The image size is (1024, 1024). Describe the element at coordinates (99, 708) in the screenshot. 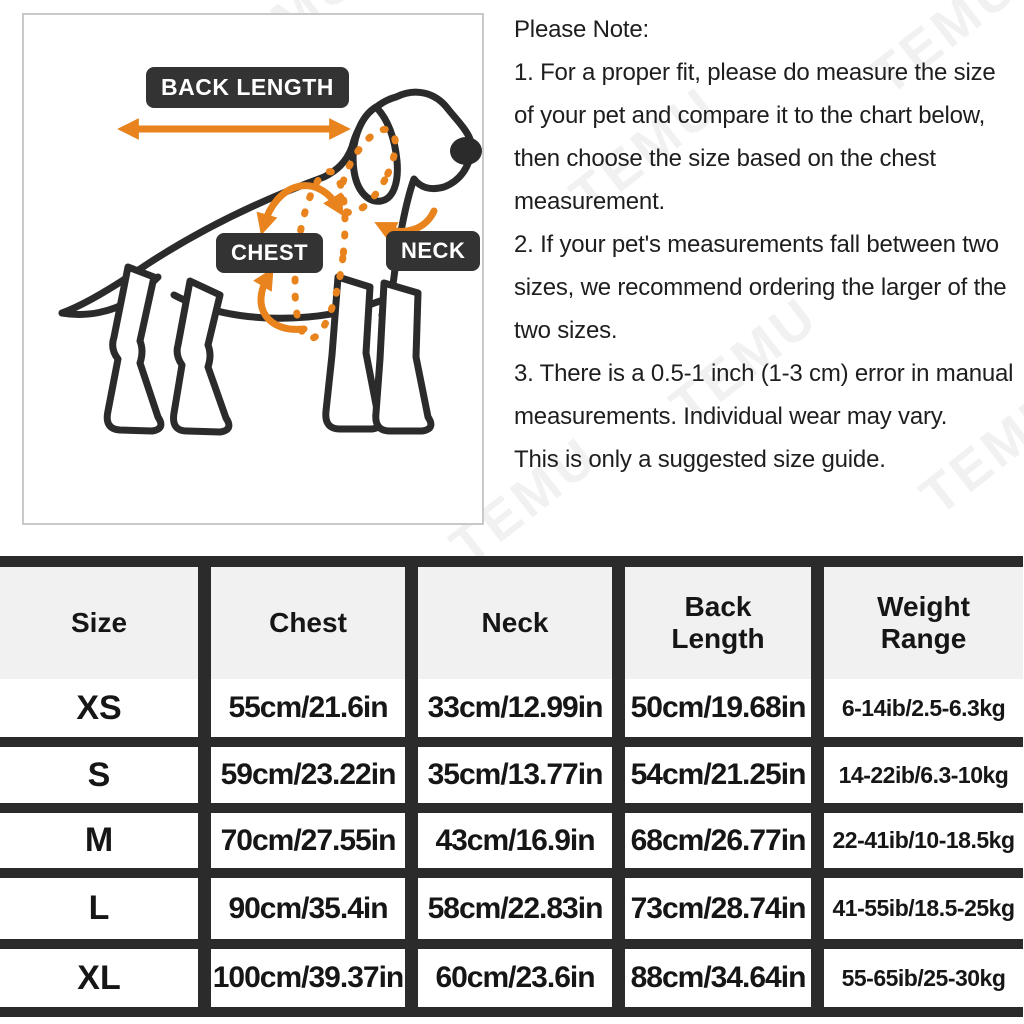

I see `table-cell-size: XS` at that location.